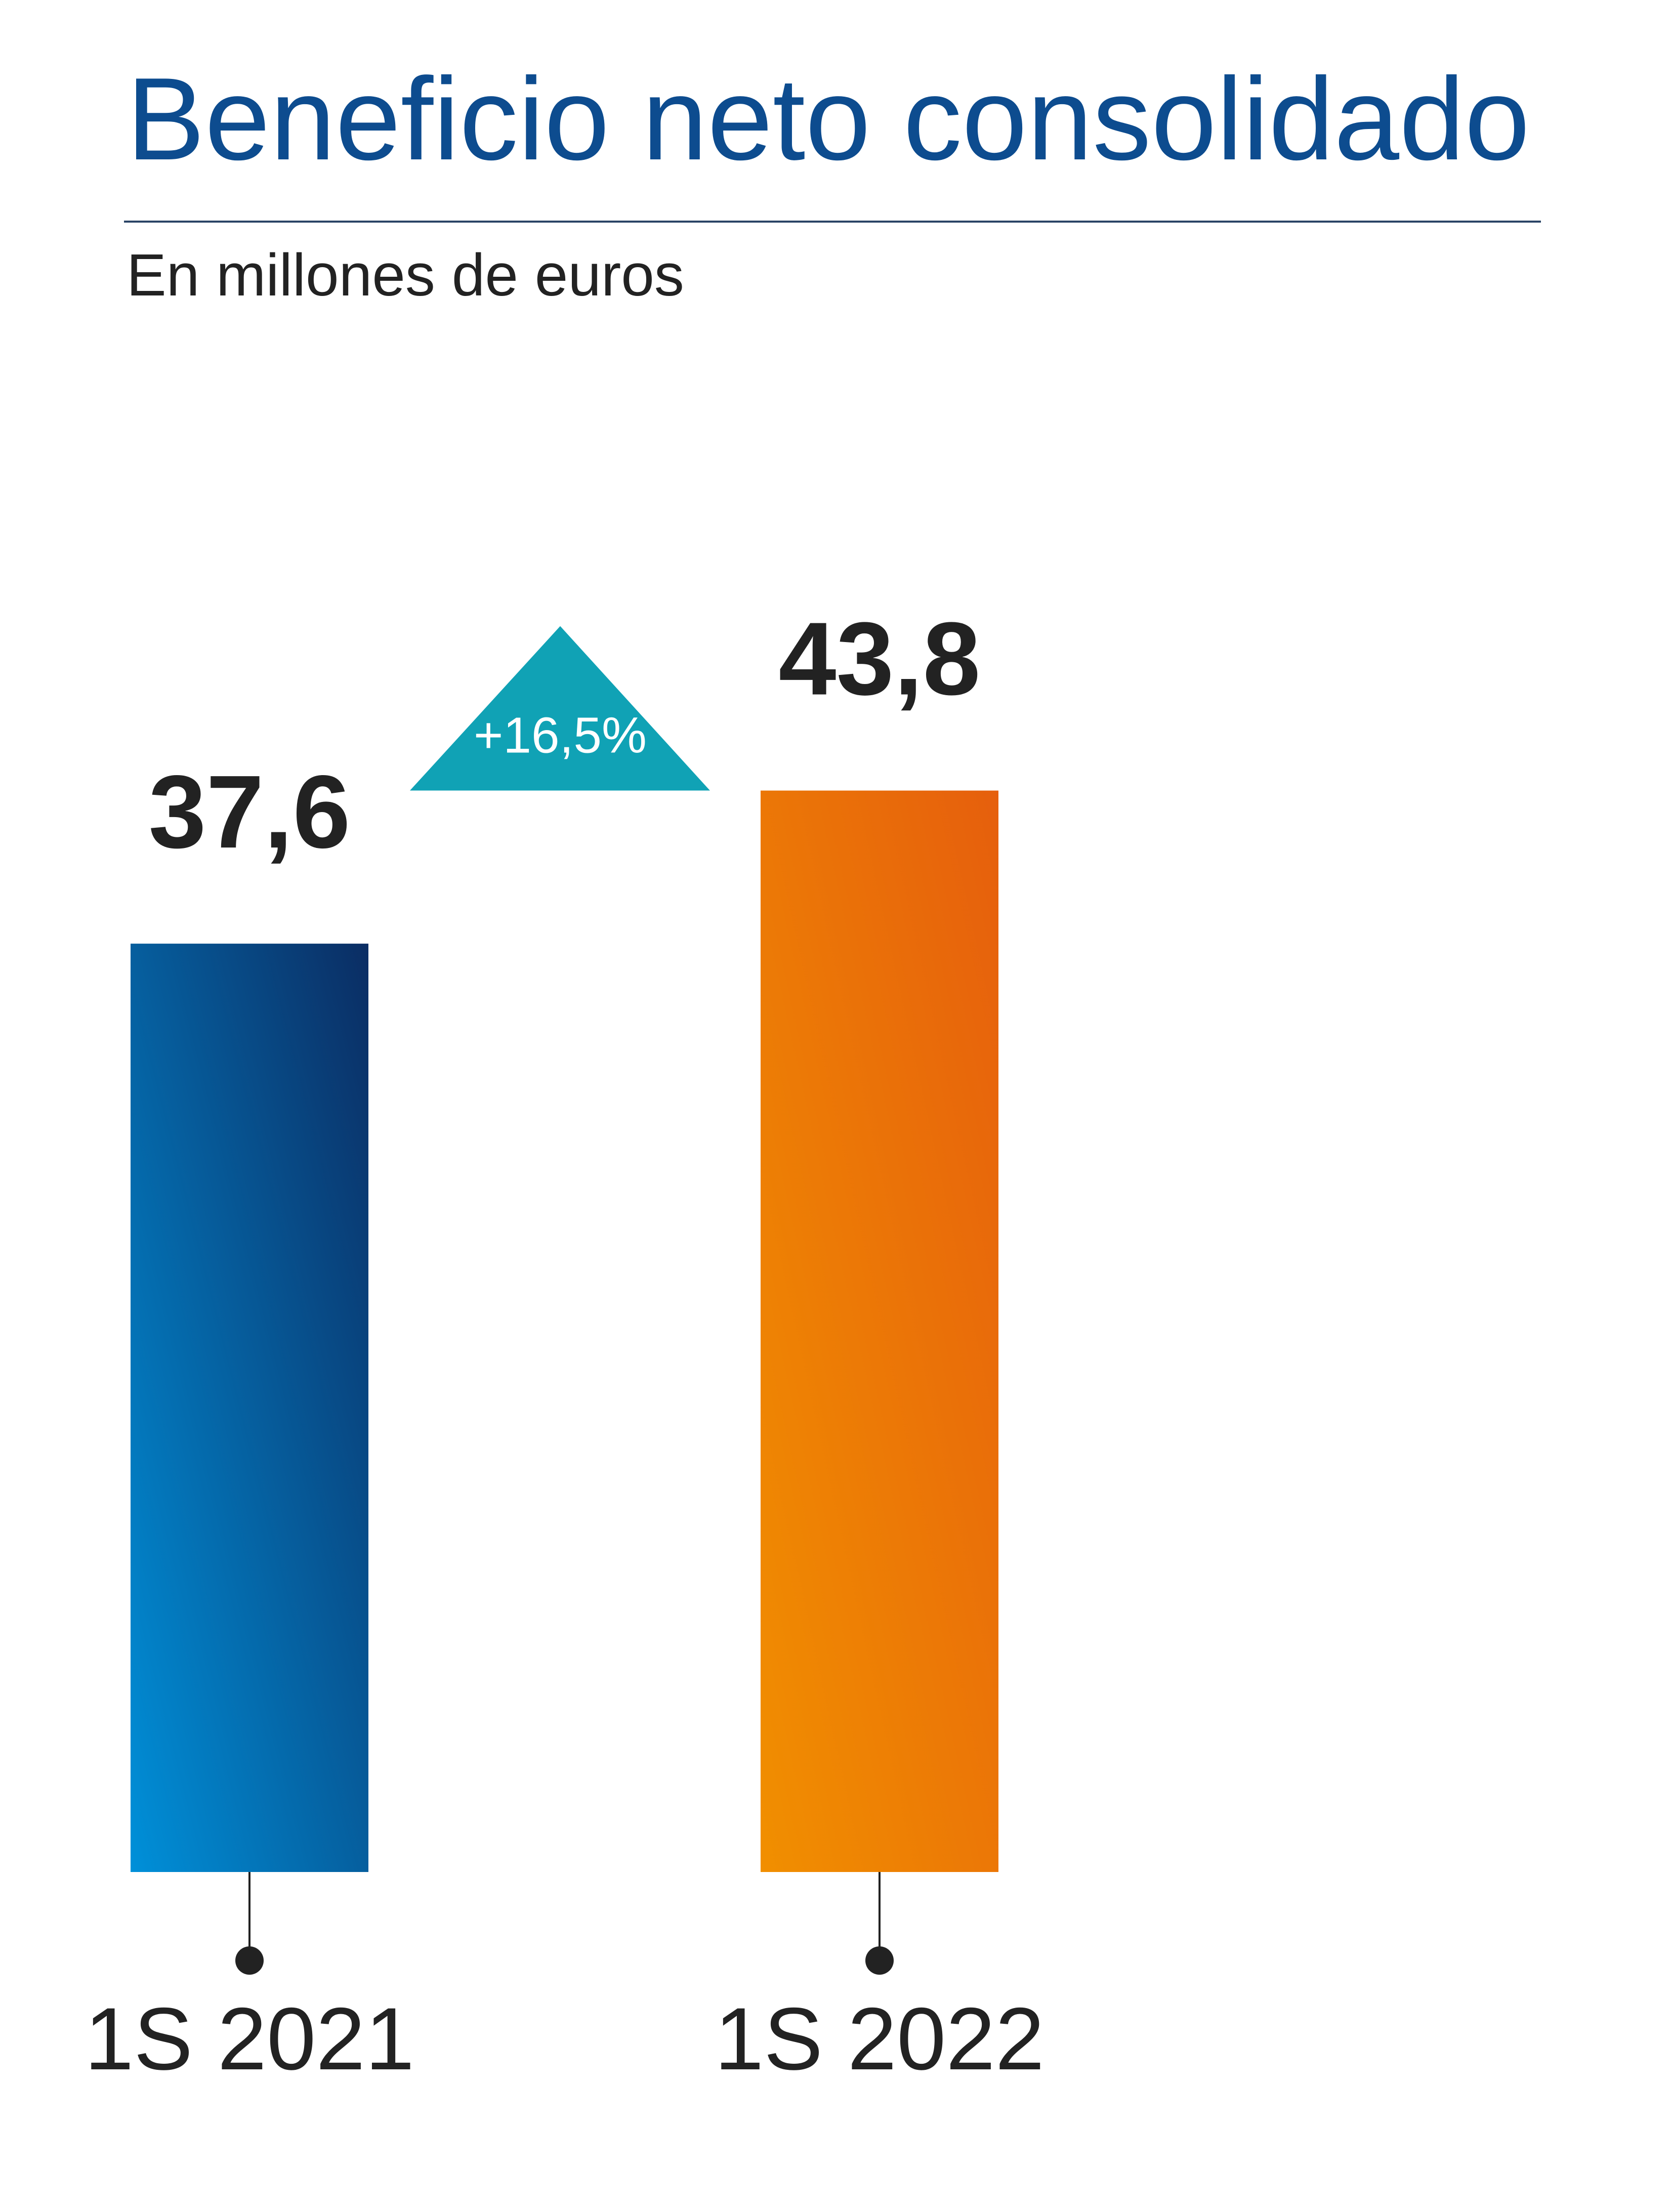 The height and width of the screenshot is (2212, 1672). Describe the element at coordinates (832, 222) in the screenshot. I see `title-divider` at that location.